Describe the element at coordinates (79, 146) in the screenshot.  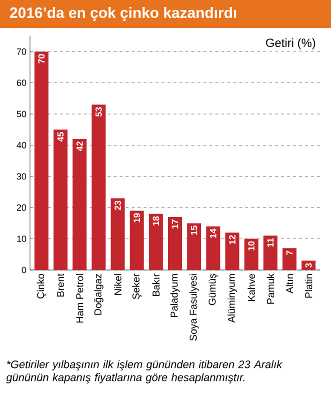
I see `data-label: 42` at that location.